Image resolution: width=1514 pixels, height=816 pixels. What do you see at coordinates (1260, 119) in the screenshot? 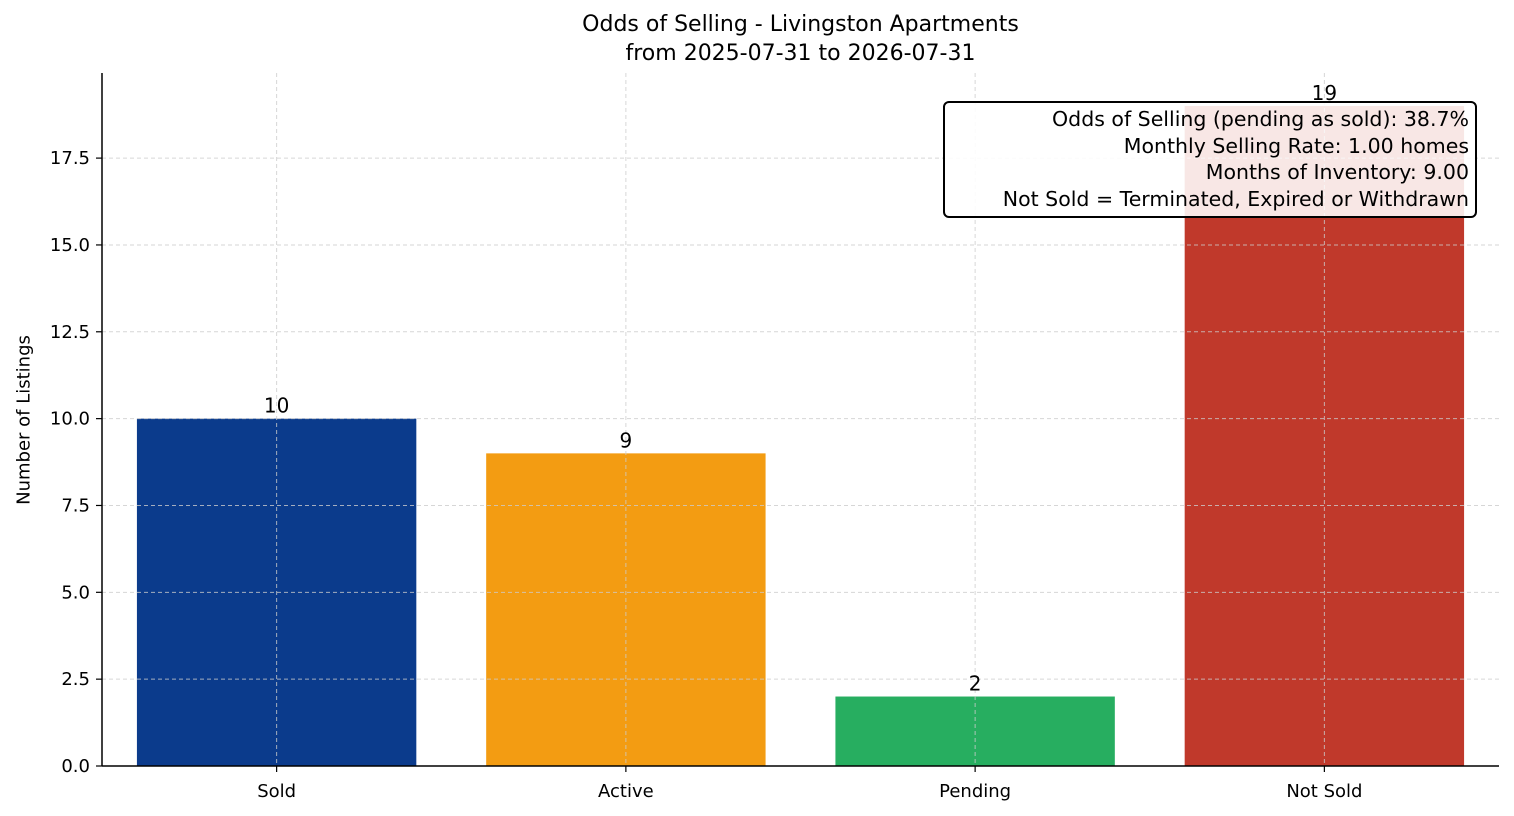
I see `stats-line-odds: Odds of Selling (pending as sold): 38.7%` at bounding box center [1260, 119].